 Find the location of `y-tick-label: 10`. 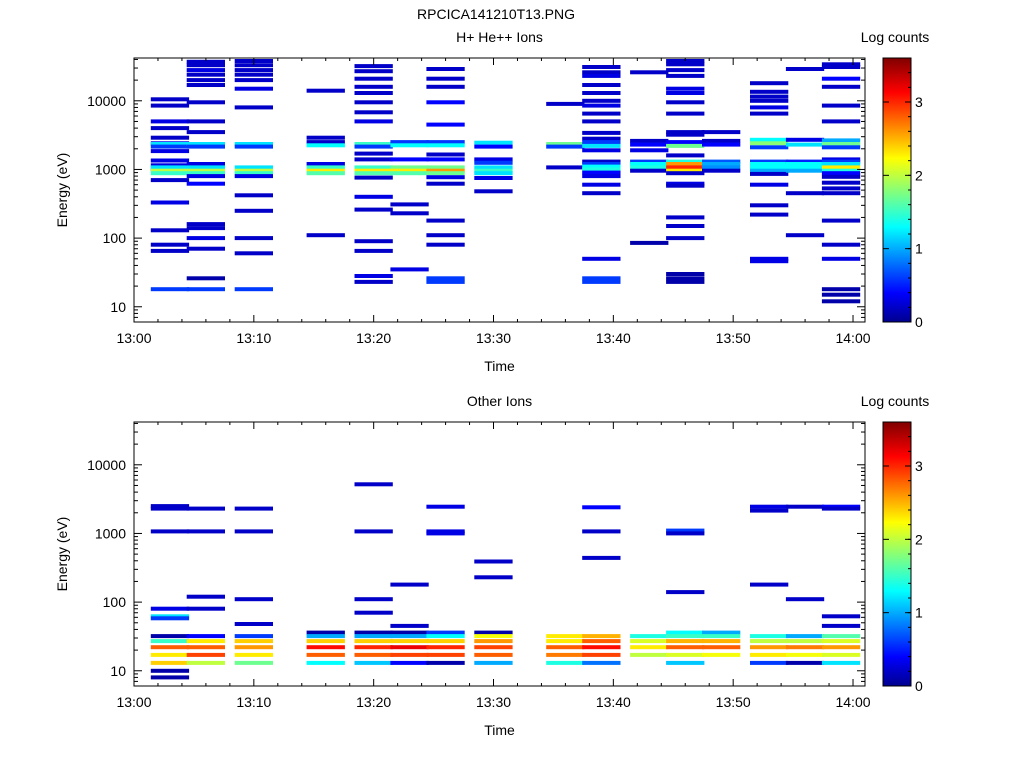

y-tick-label: 10 is located at coordinates (118, 307).